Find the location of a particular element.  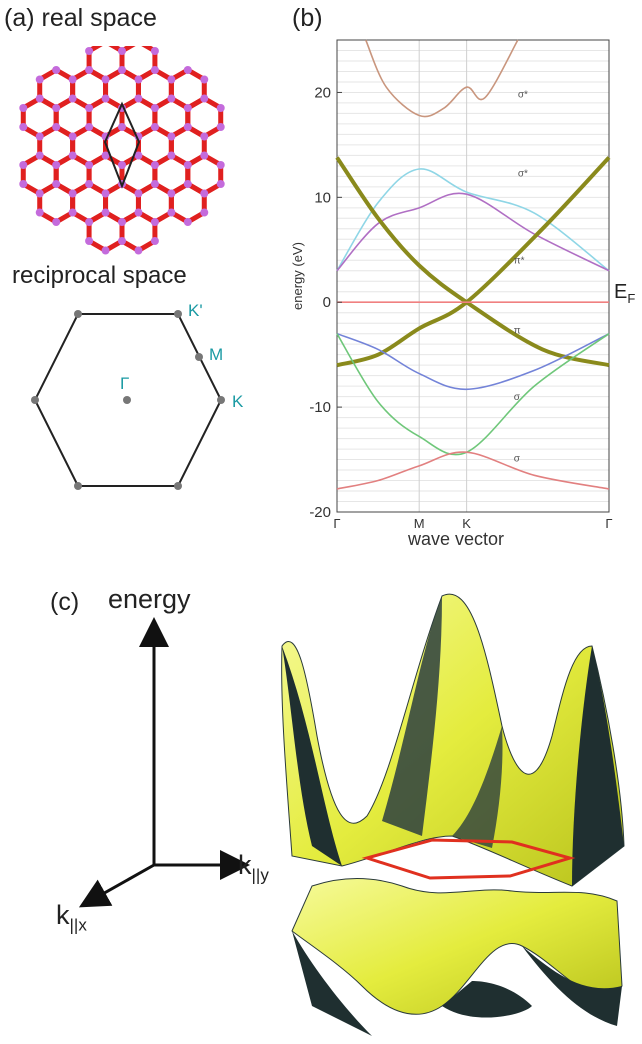

label-m: M is located at coordinates (216, 354).